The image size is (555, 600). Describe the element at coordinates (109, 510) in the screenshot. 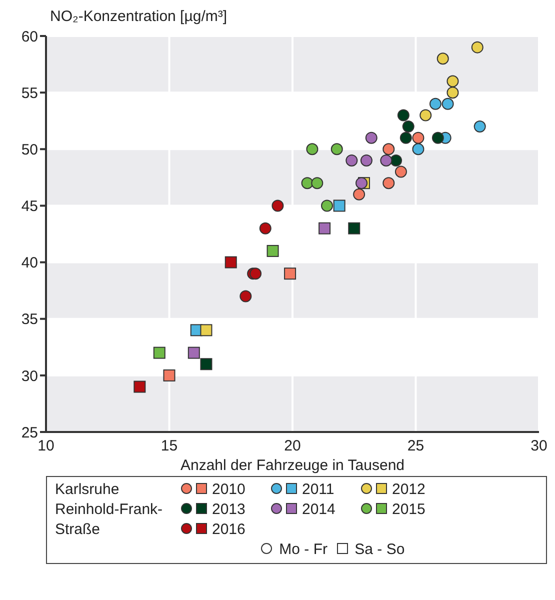

I see `legend-title: Karlsruhe Reinhold-Frank-Straße` at that location.